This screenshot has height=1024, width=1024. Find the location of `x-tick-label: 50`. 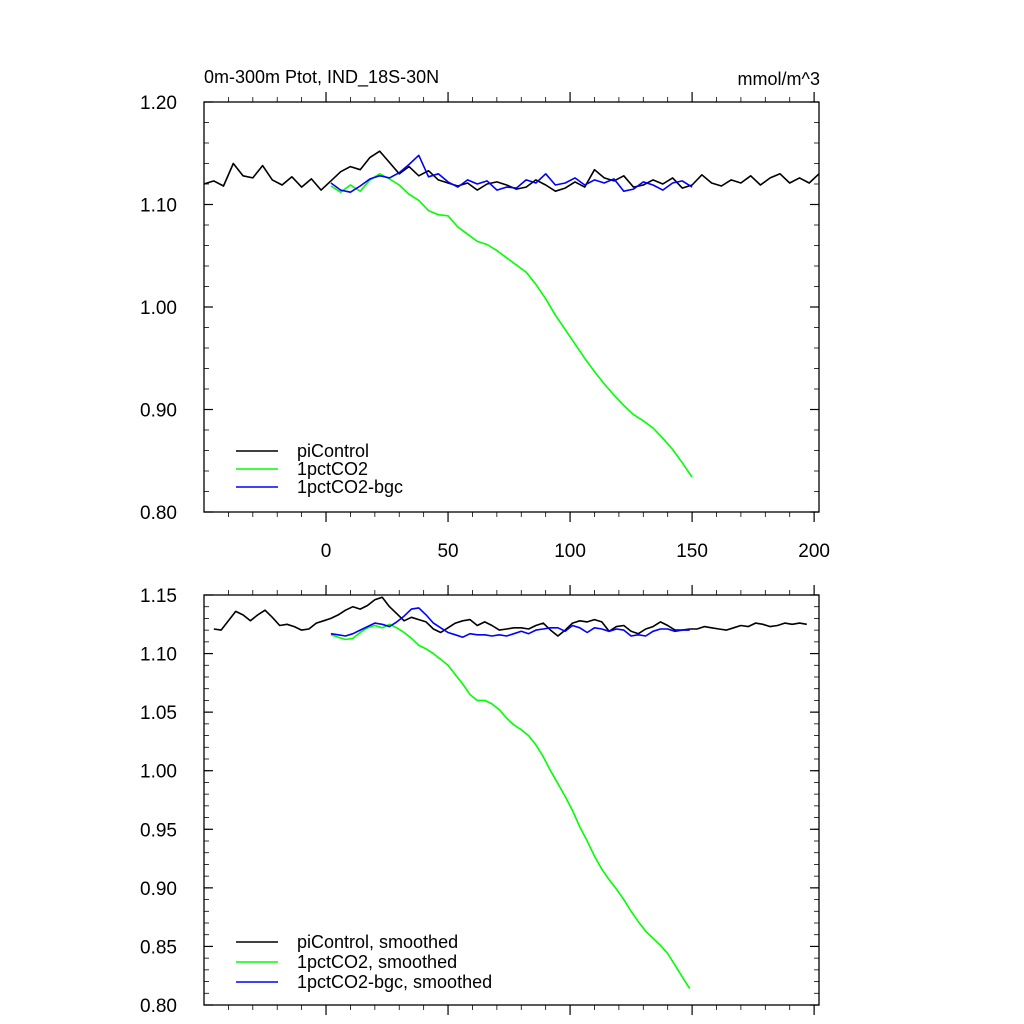

x-tick-label: 50 is located at coordinates (447, 551).